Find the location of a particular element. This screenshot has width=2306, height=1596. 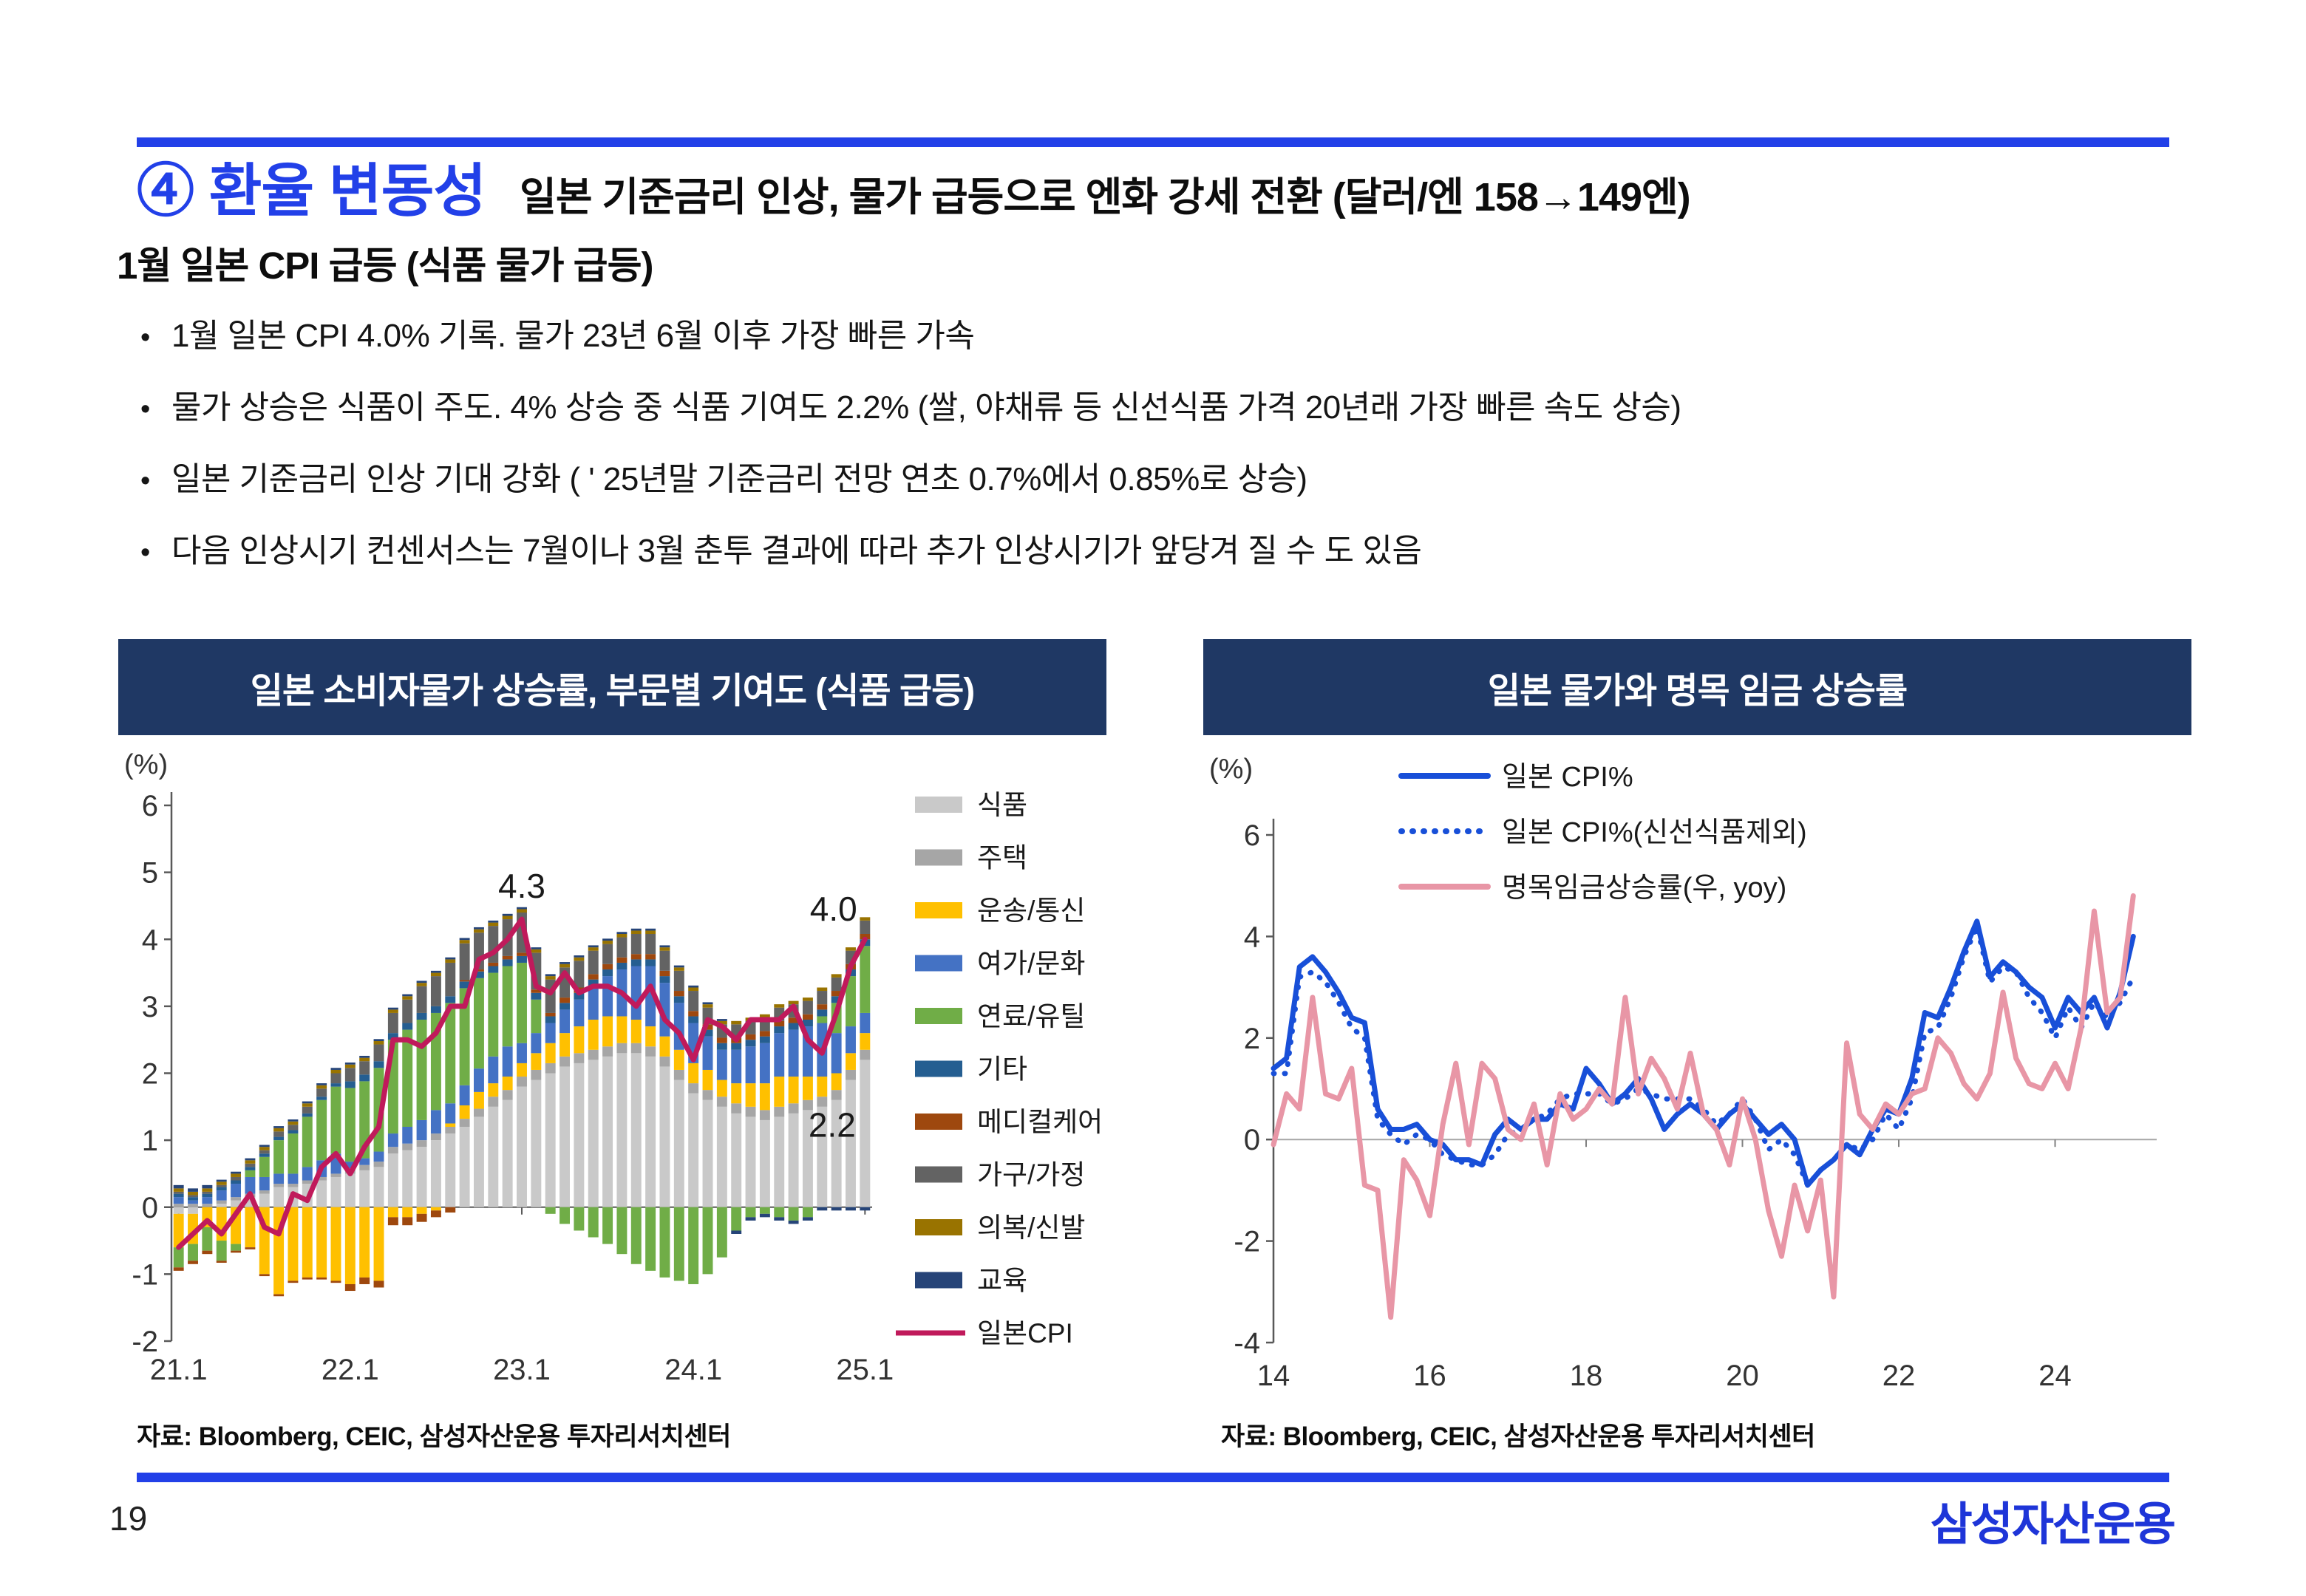

svg-text: 20 is located at coordinates (1743, 1376).